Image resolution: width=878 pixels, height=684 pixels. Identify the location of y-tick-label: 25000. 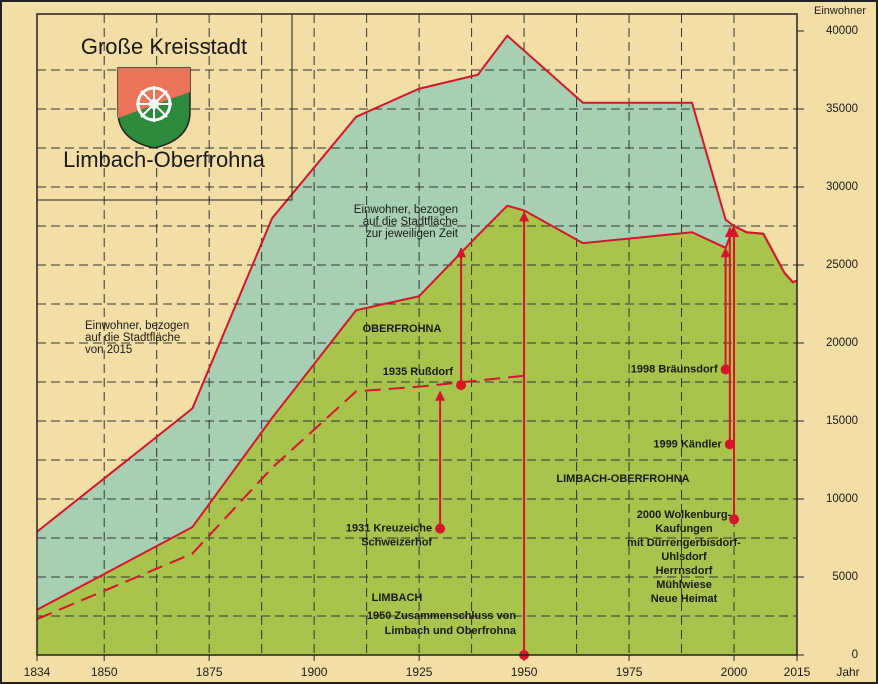
(842, 265).